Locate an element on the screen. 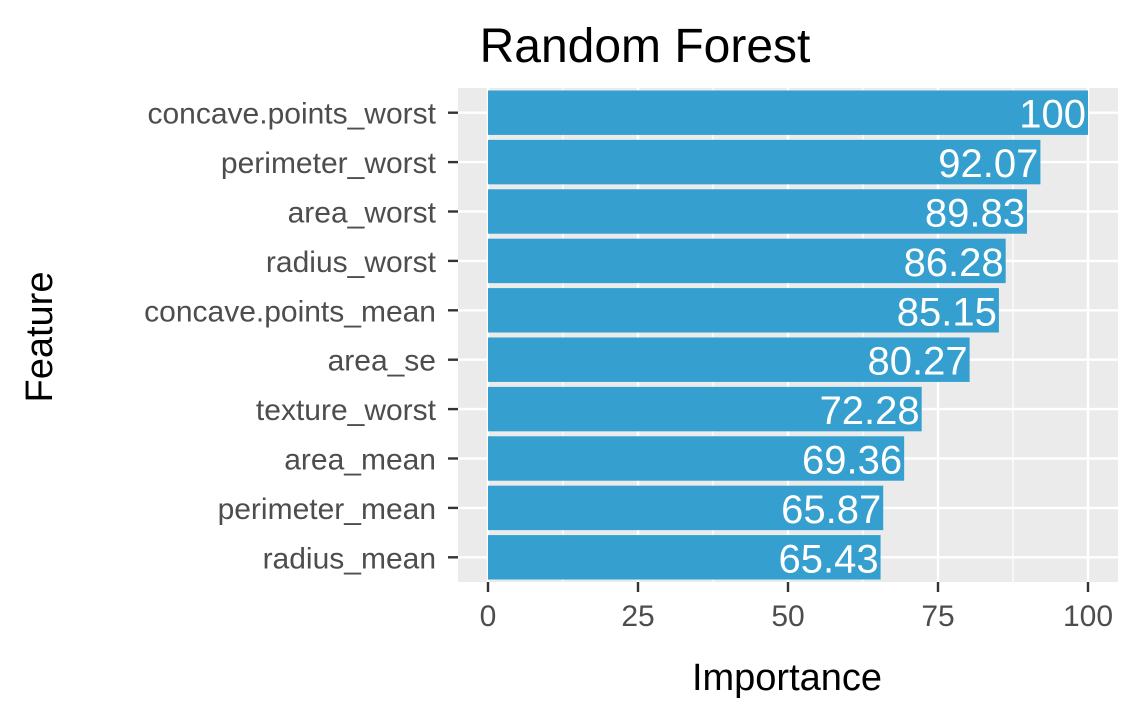  x-tick-label: 75 is located at coordinates (937, 616).